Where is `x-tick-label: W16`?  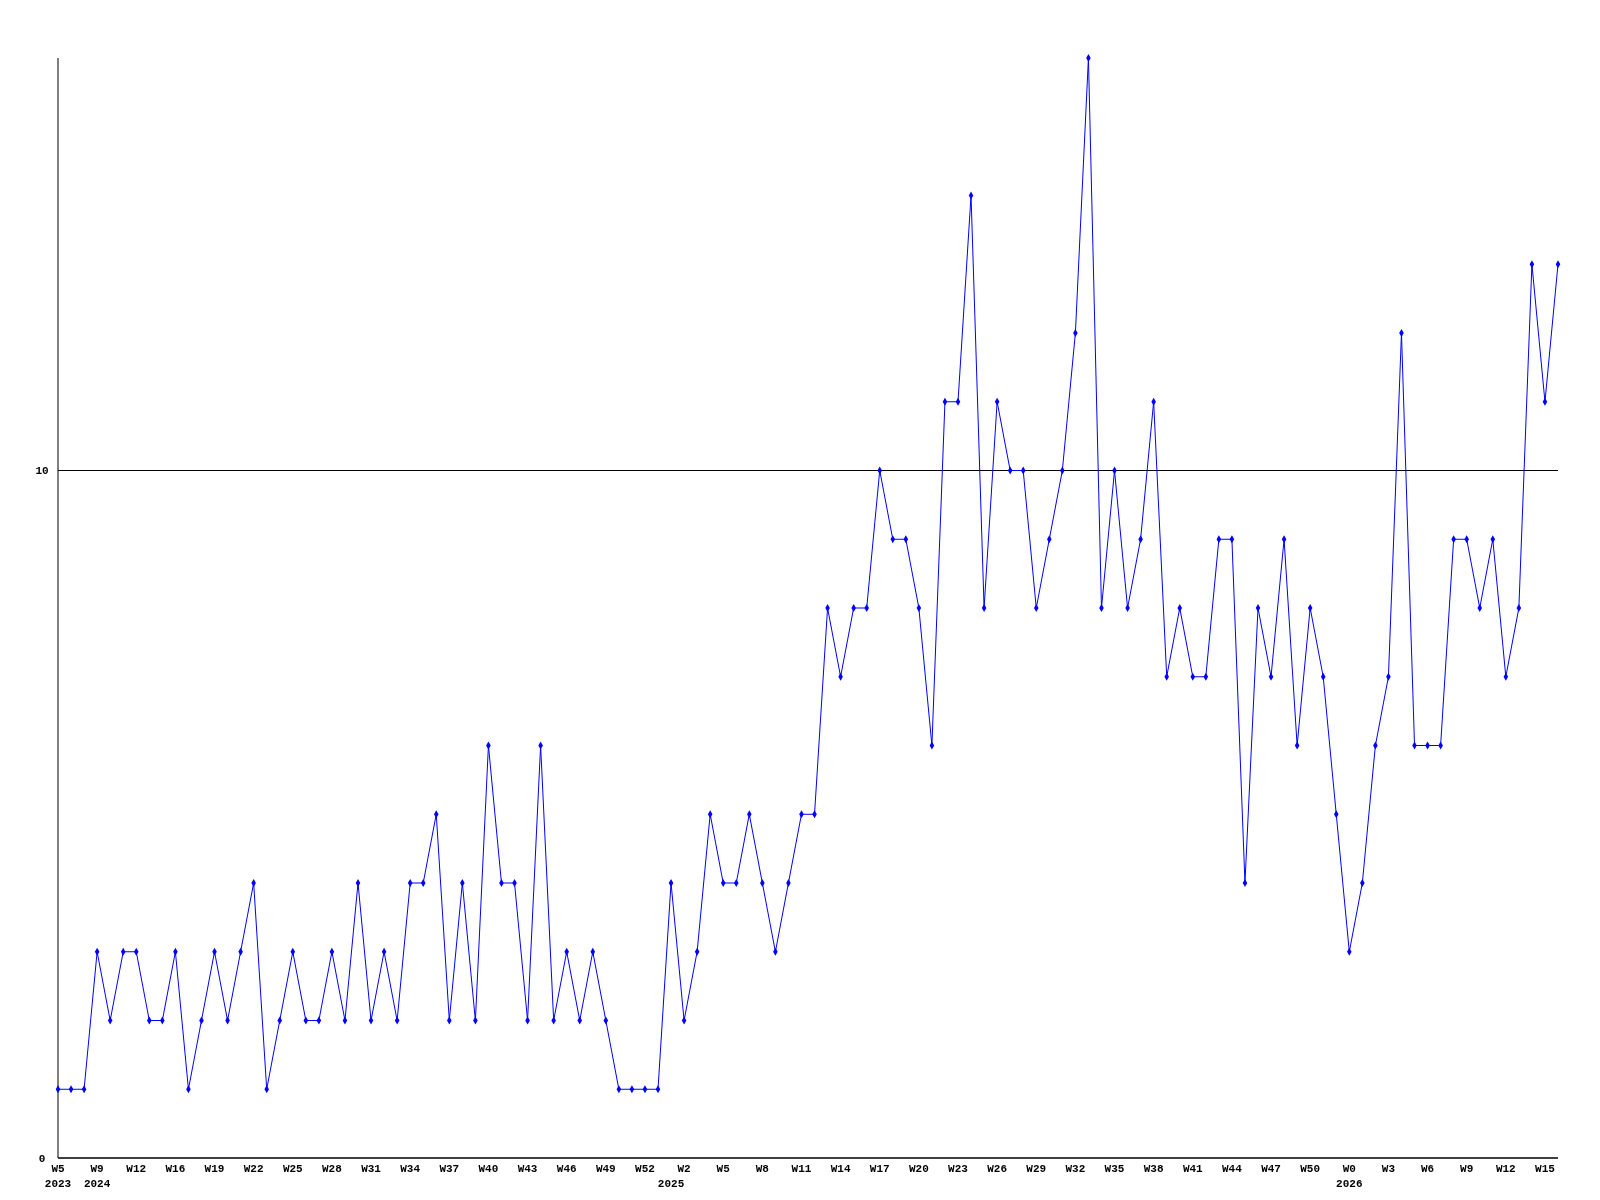
x-tick-label: W16 is located at coordinates (175, 1169).